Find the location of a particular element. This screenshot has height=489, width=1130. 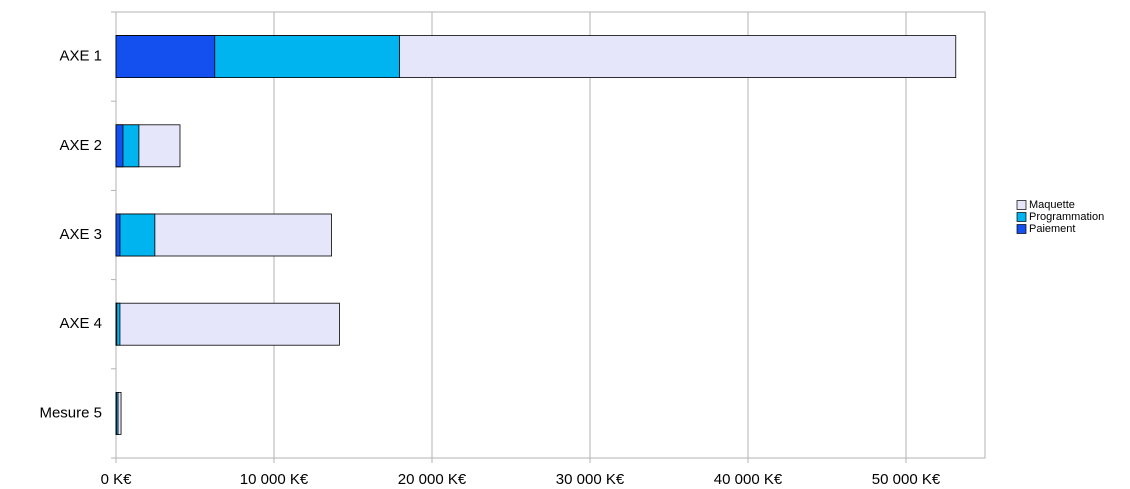

legend-label: Programmation is located at coordinates (1066, 217).